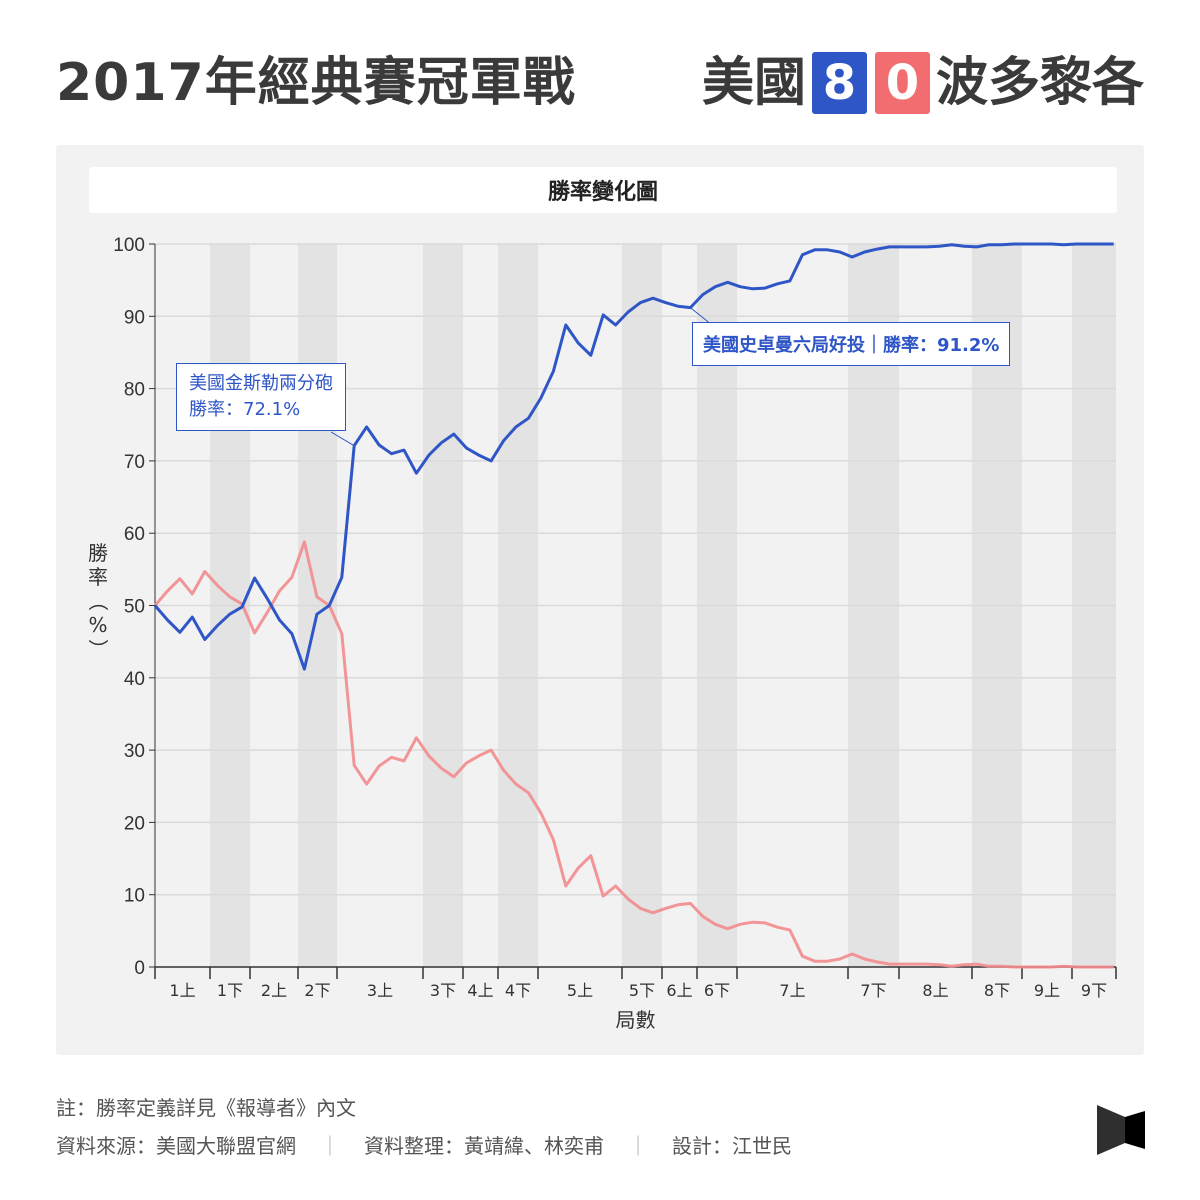 The width and height of the screenshot is (1200, 1200). I want to click on footnote: 註：勝率定義詳見《報導者》內文, so click(206, 1108).